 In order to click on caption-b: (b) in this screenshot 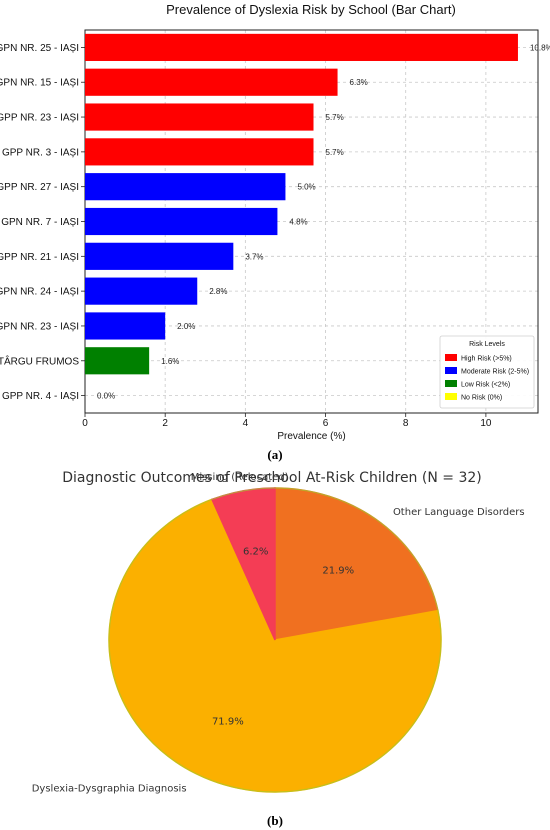, I will do `click(275, 820)`.